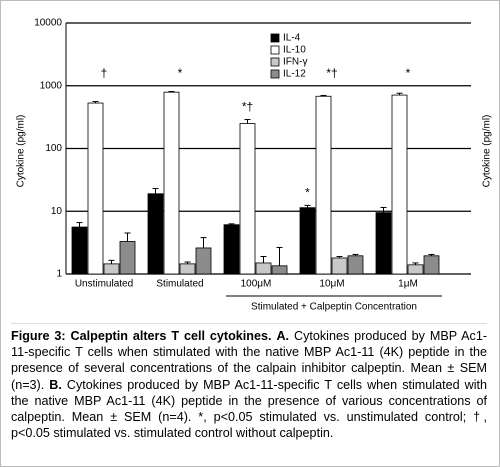  Describe the element at coordinates (331, 284) in the screenshot. I see `x-tick-label: 10μM` at that location.